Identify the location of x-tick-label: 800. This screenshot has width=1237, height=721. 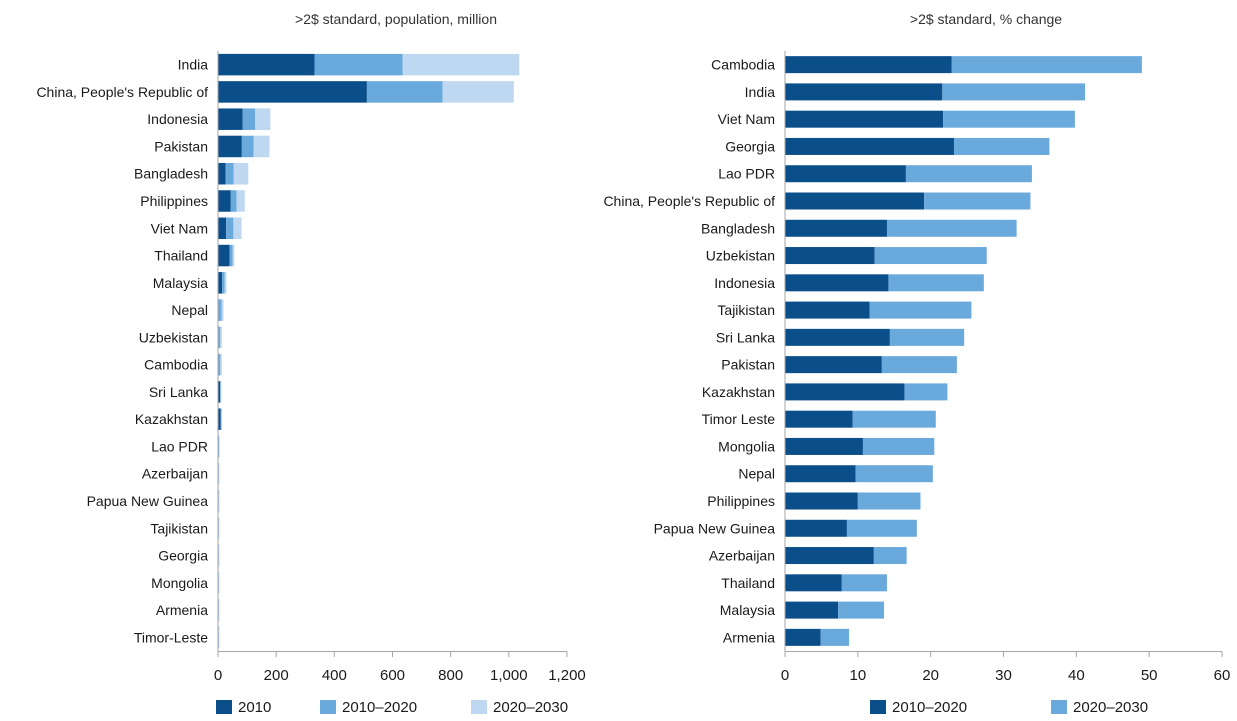
(450, 675).